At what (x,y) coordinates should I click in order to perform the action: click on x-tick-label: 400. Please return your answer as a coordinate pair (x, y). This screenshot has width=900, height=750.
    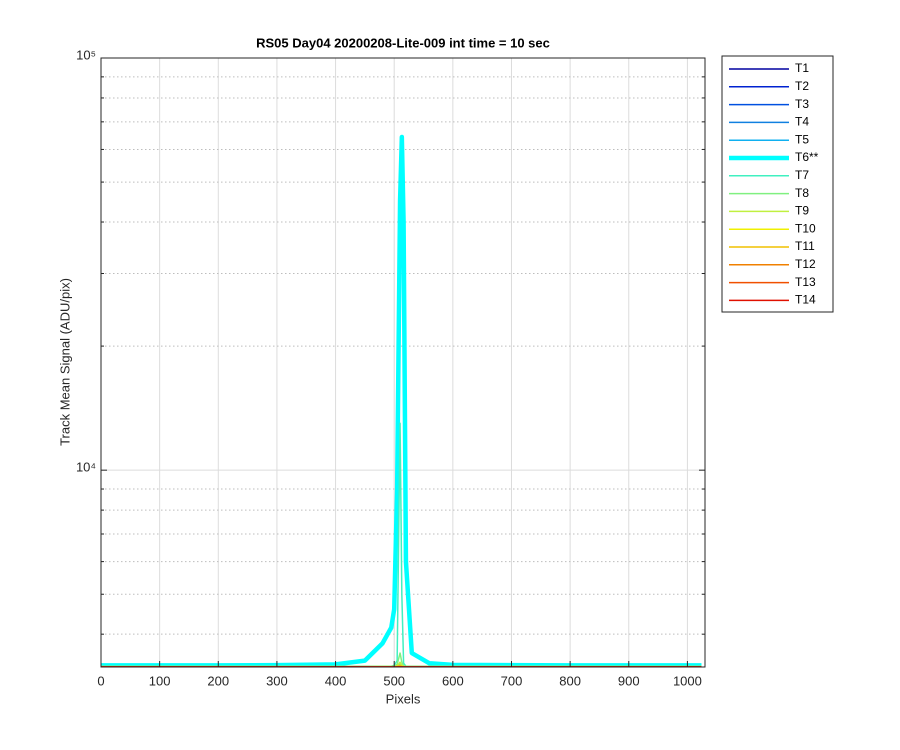
    Looking at the image, I should click on (336, 680).